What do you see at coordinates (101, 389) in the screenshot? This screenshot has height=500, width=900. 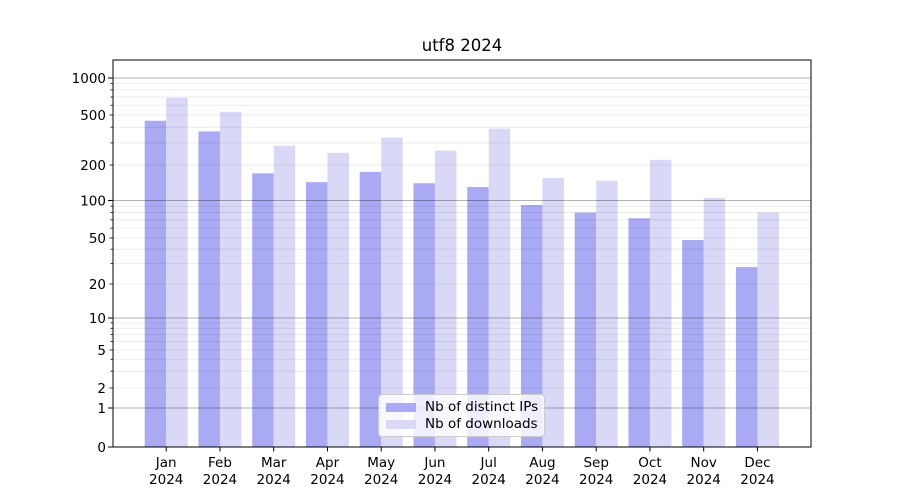 I see `y-tick-label: 2` at bounding box center [101, 389].